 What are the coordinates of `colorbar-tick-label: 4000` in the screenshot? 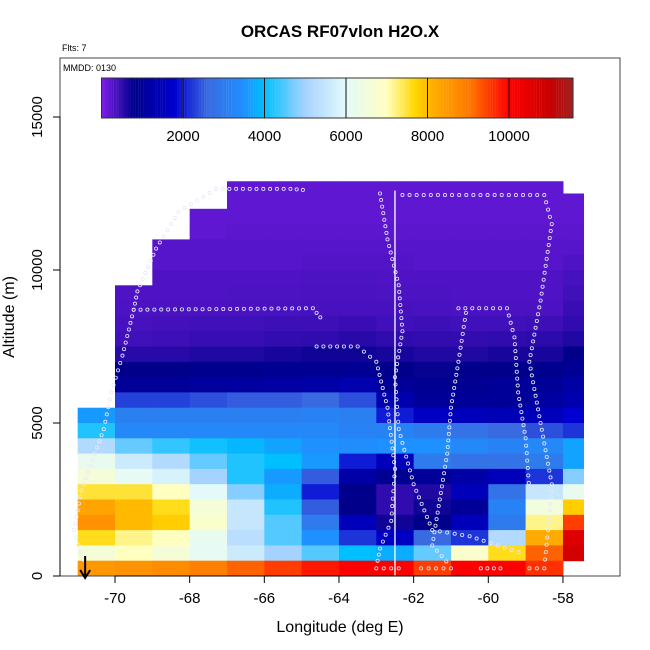 It's located at (264, 136).